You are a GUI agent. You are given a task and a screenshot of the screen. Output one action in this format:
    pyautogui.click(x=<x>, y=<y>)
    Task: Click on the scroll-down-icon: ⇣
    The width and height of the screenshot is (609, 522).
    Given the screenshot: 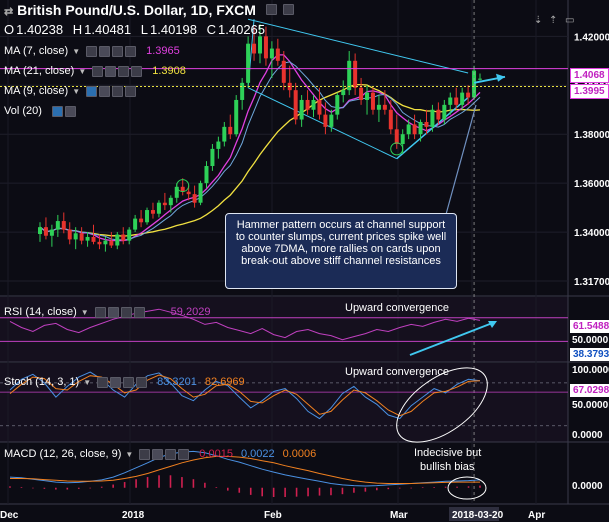 What is the action you would take?
    pyautogui.click(x=538, y=20)
    